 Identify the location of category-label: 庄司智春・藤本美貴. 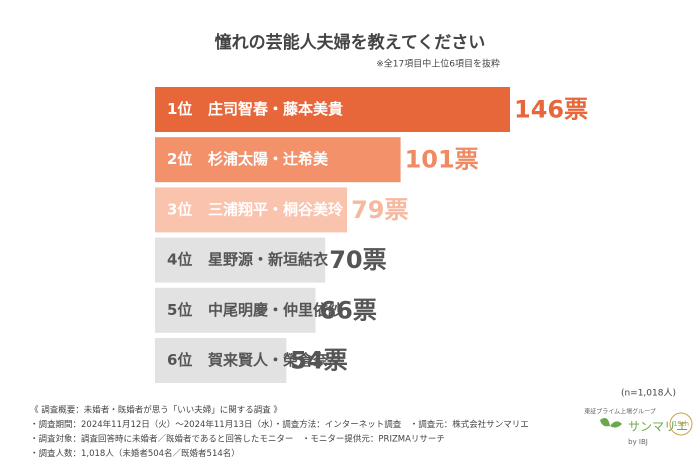
(275, 109).